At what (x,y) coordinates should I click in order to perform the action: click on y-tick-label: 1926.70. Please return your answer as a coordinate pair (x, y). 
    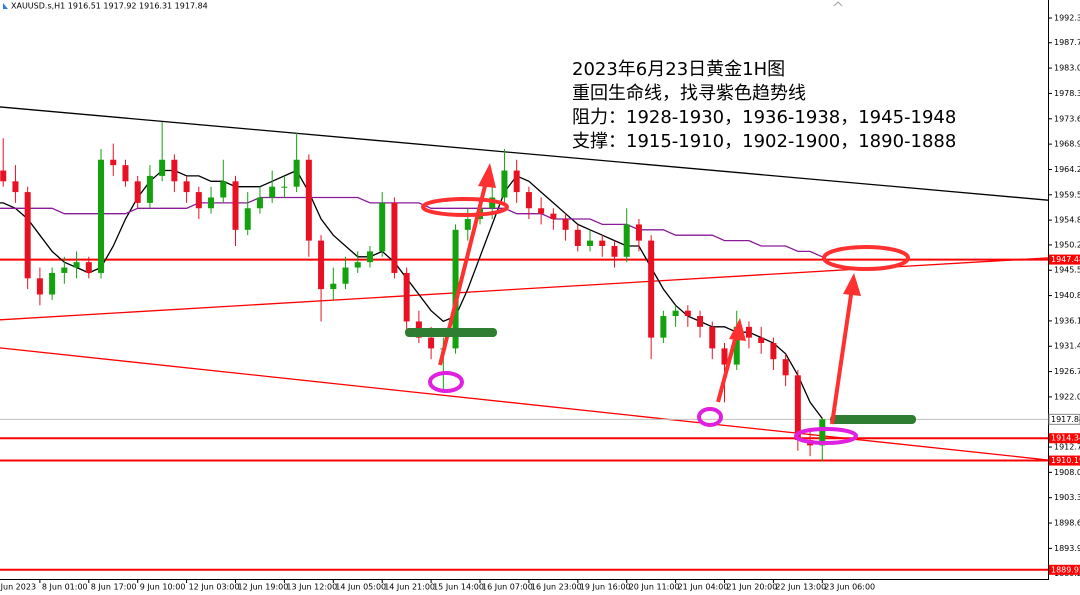
    Looking at the image, I should click on (1067, 371).